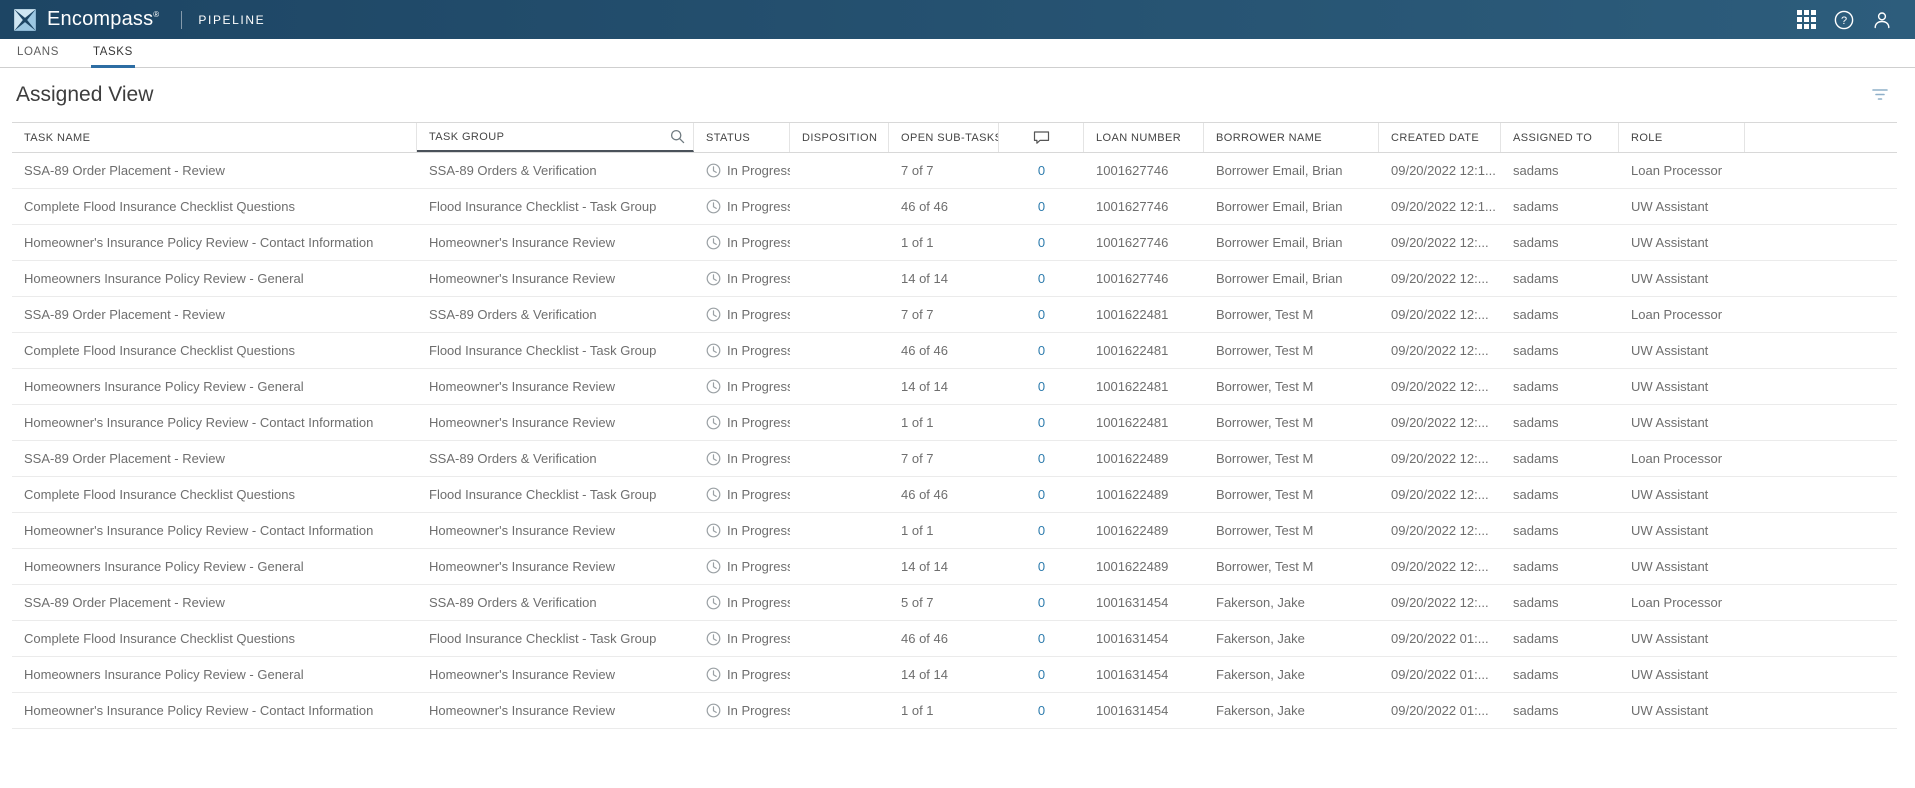  What do you see at coordinates (957, 95) in the screenshot?
I see `page-header: Assigned View` at bounding box center [957, 95].